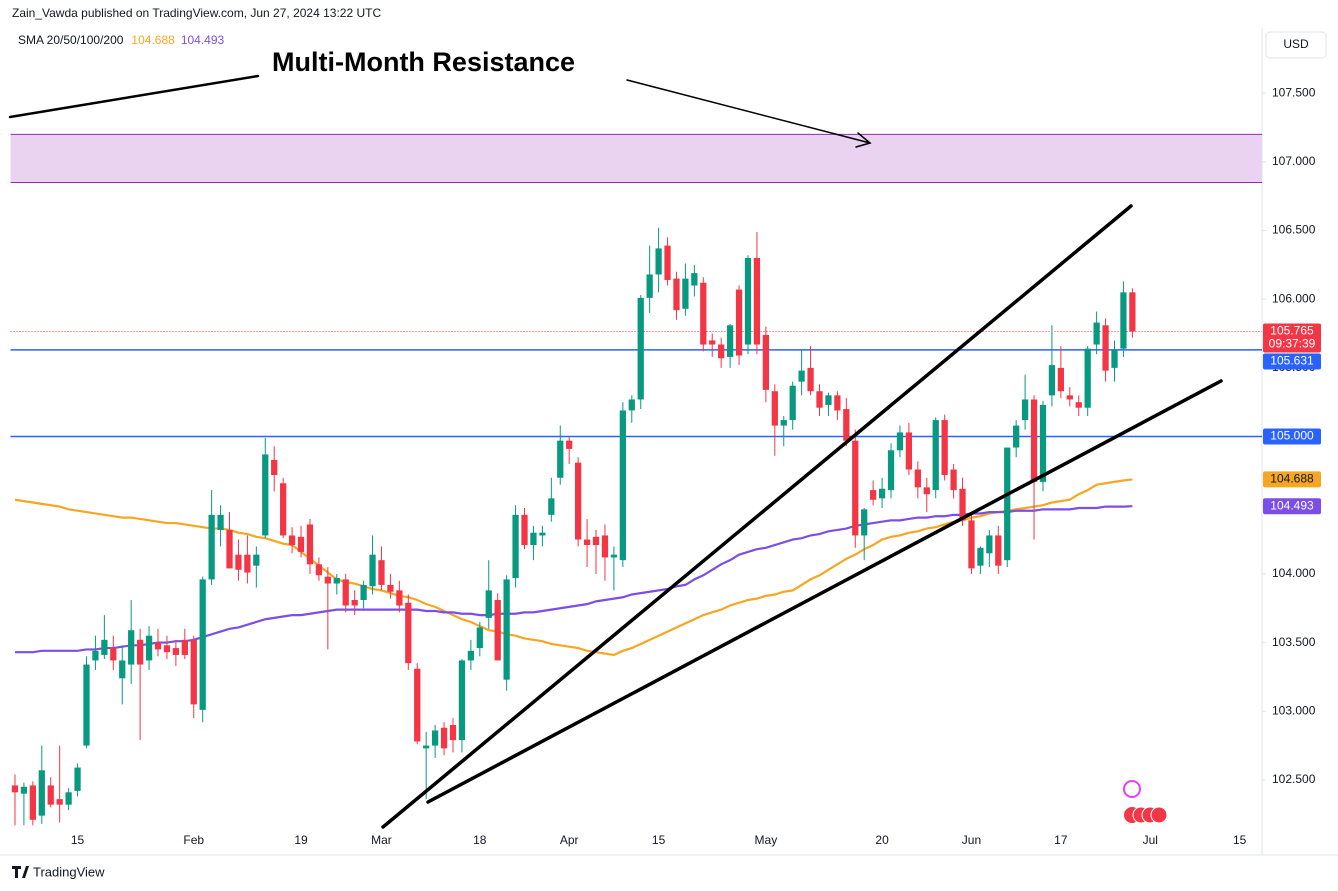  I want to click on y-tick-label: 107.500, so click(1294, 92).